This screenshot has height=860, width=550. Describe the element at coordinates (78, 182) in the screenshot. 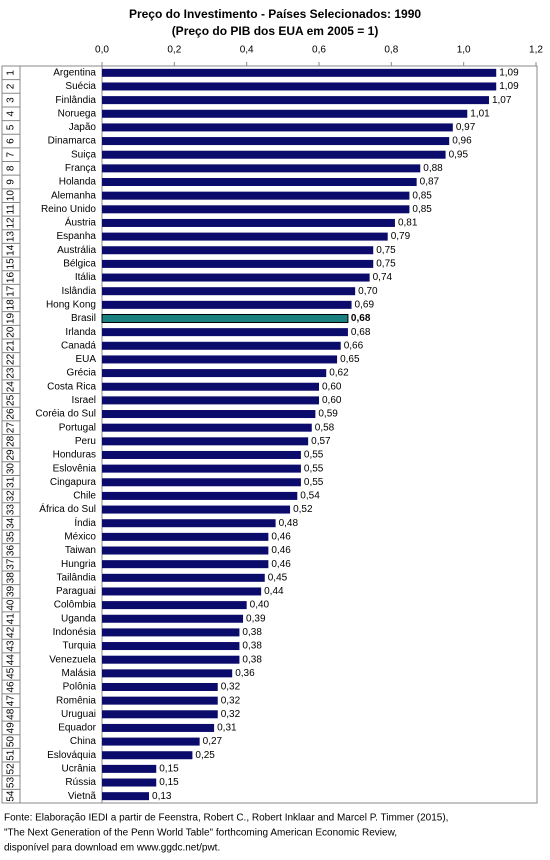

I see `category-label: Holanda` at that location.